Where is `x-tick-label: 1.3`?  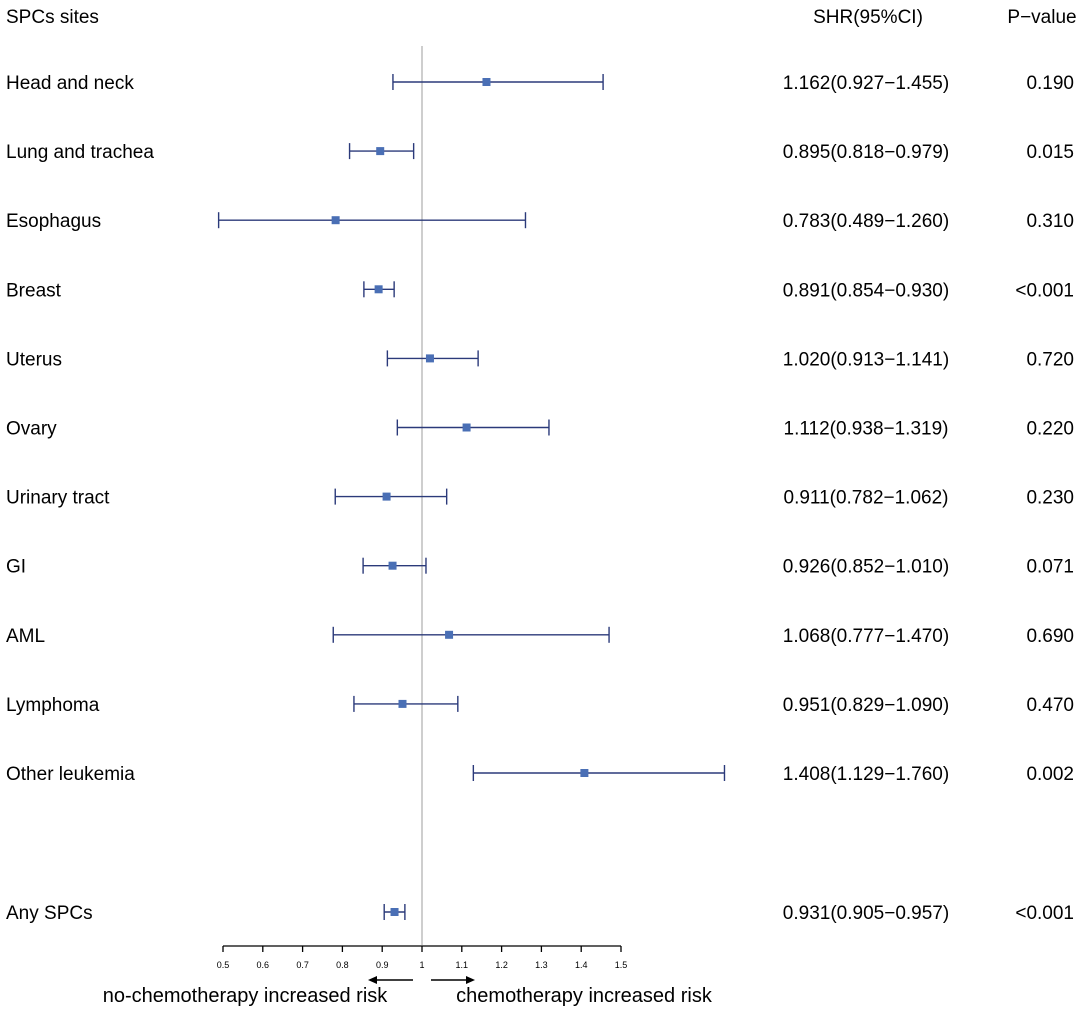
x-tick-label: 1.3 is located at coordinates (541, 965).